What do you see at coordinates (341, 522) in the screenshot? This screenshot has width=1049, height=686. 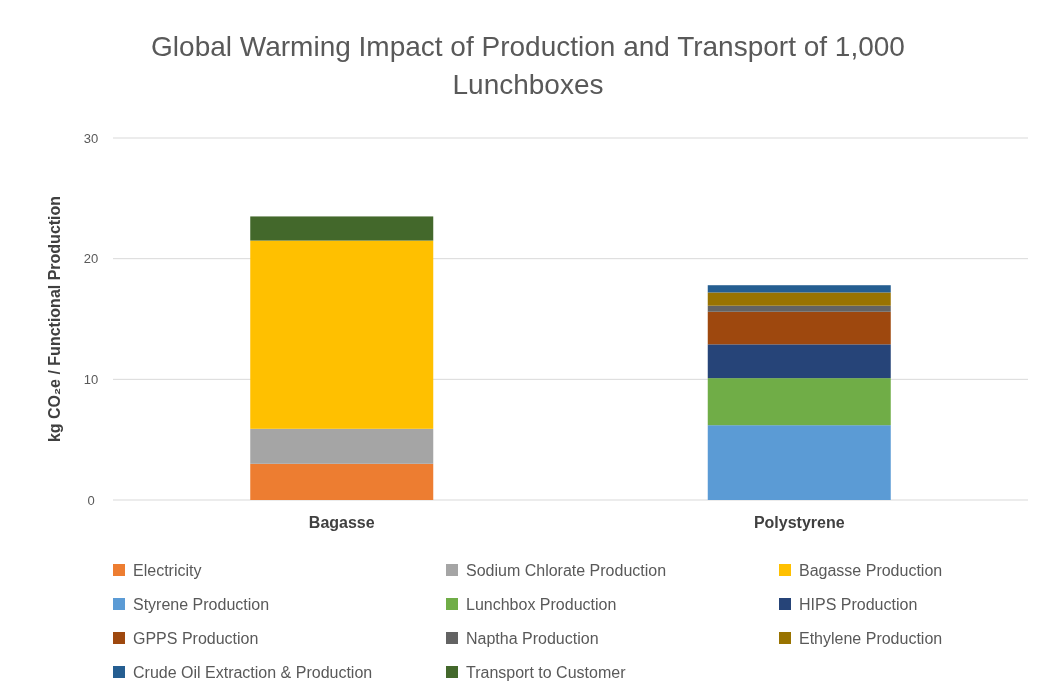 I see `x-tick-label: Bagasse` at bounding box center [341, 522].